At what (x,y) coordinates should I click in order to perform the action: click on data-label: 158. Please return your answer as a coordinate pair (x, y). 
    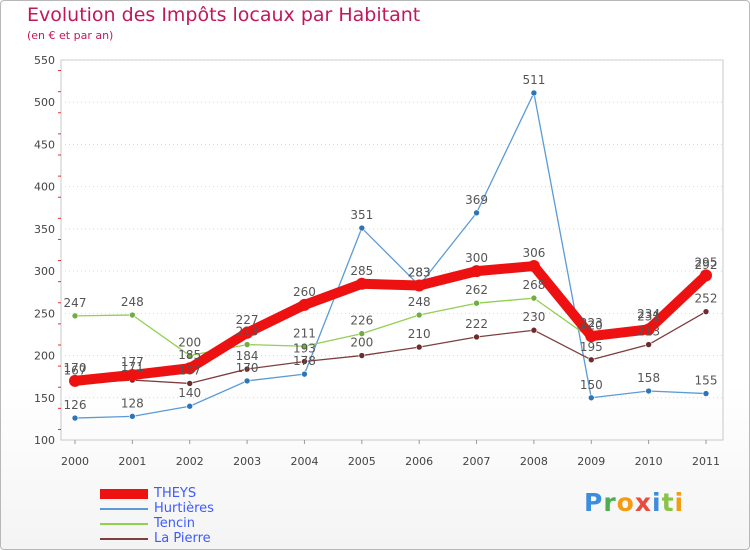
    Looking at the image, I should click on (648, 378).